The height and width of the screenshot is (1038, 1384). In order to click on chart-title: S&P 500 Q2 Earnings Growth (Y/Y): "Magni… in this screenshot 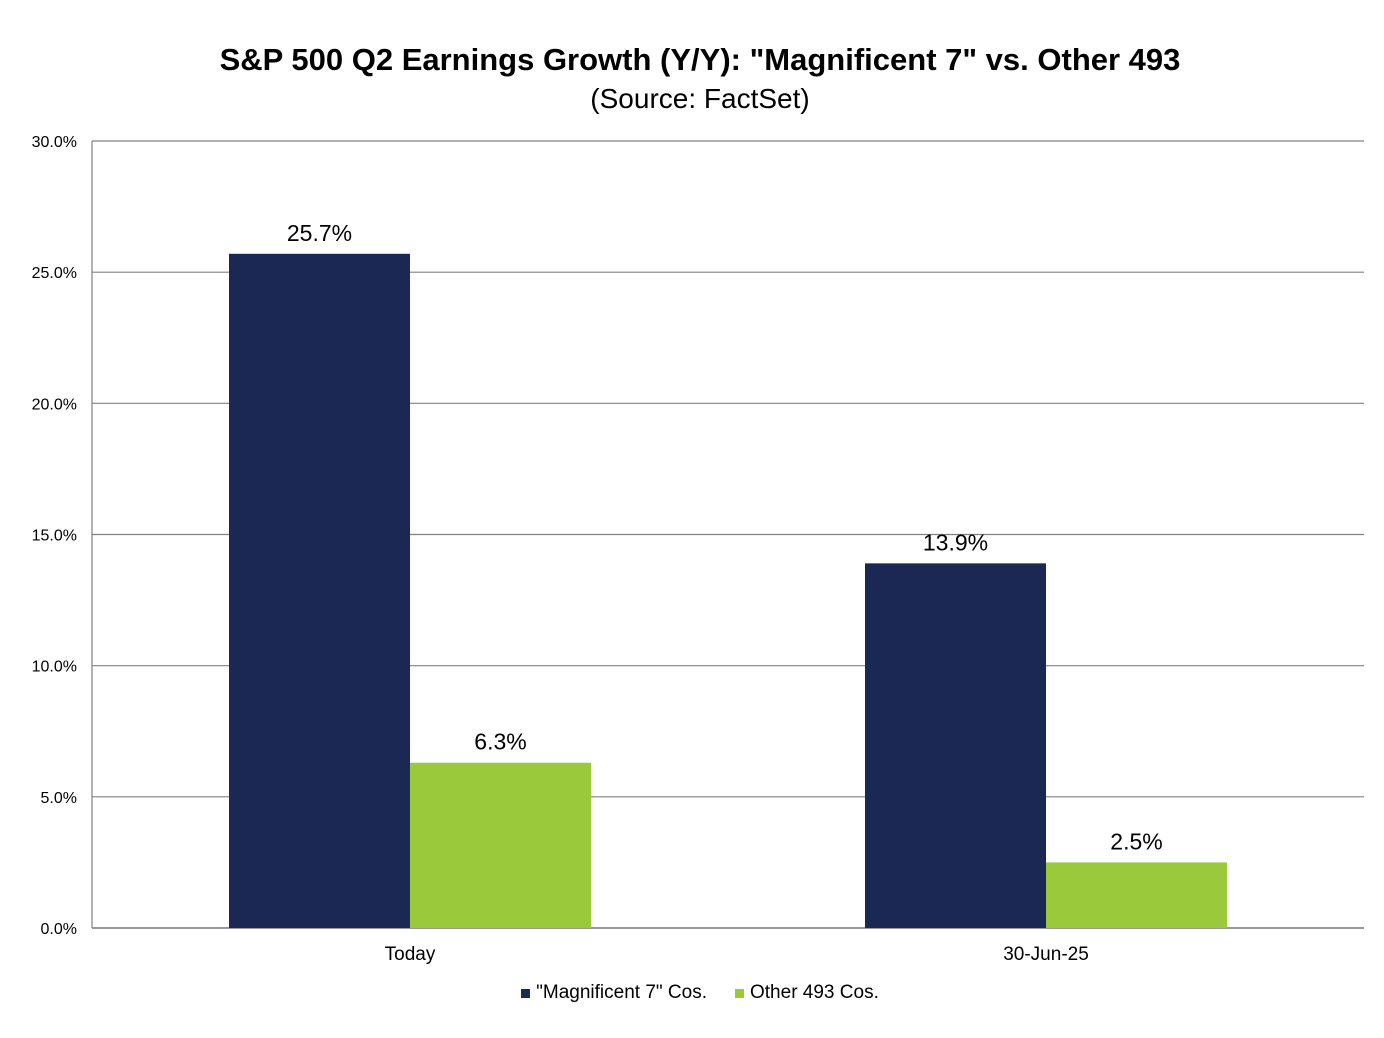, I will do `click(700, 59)`.